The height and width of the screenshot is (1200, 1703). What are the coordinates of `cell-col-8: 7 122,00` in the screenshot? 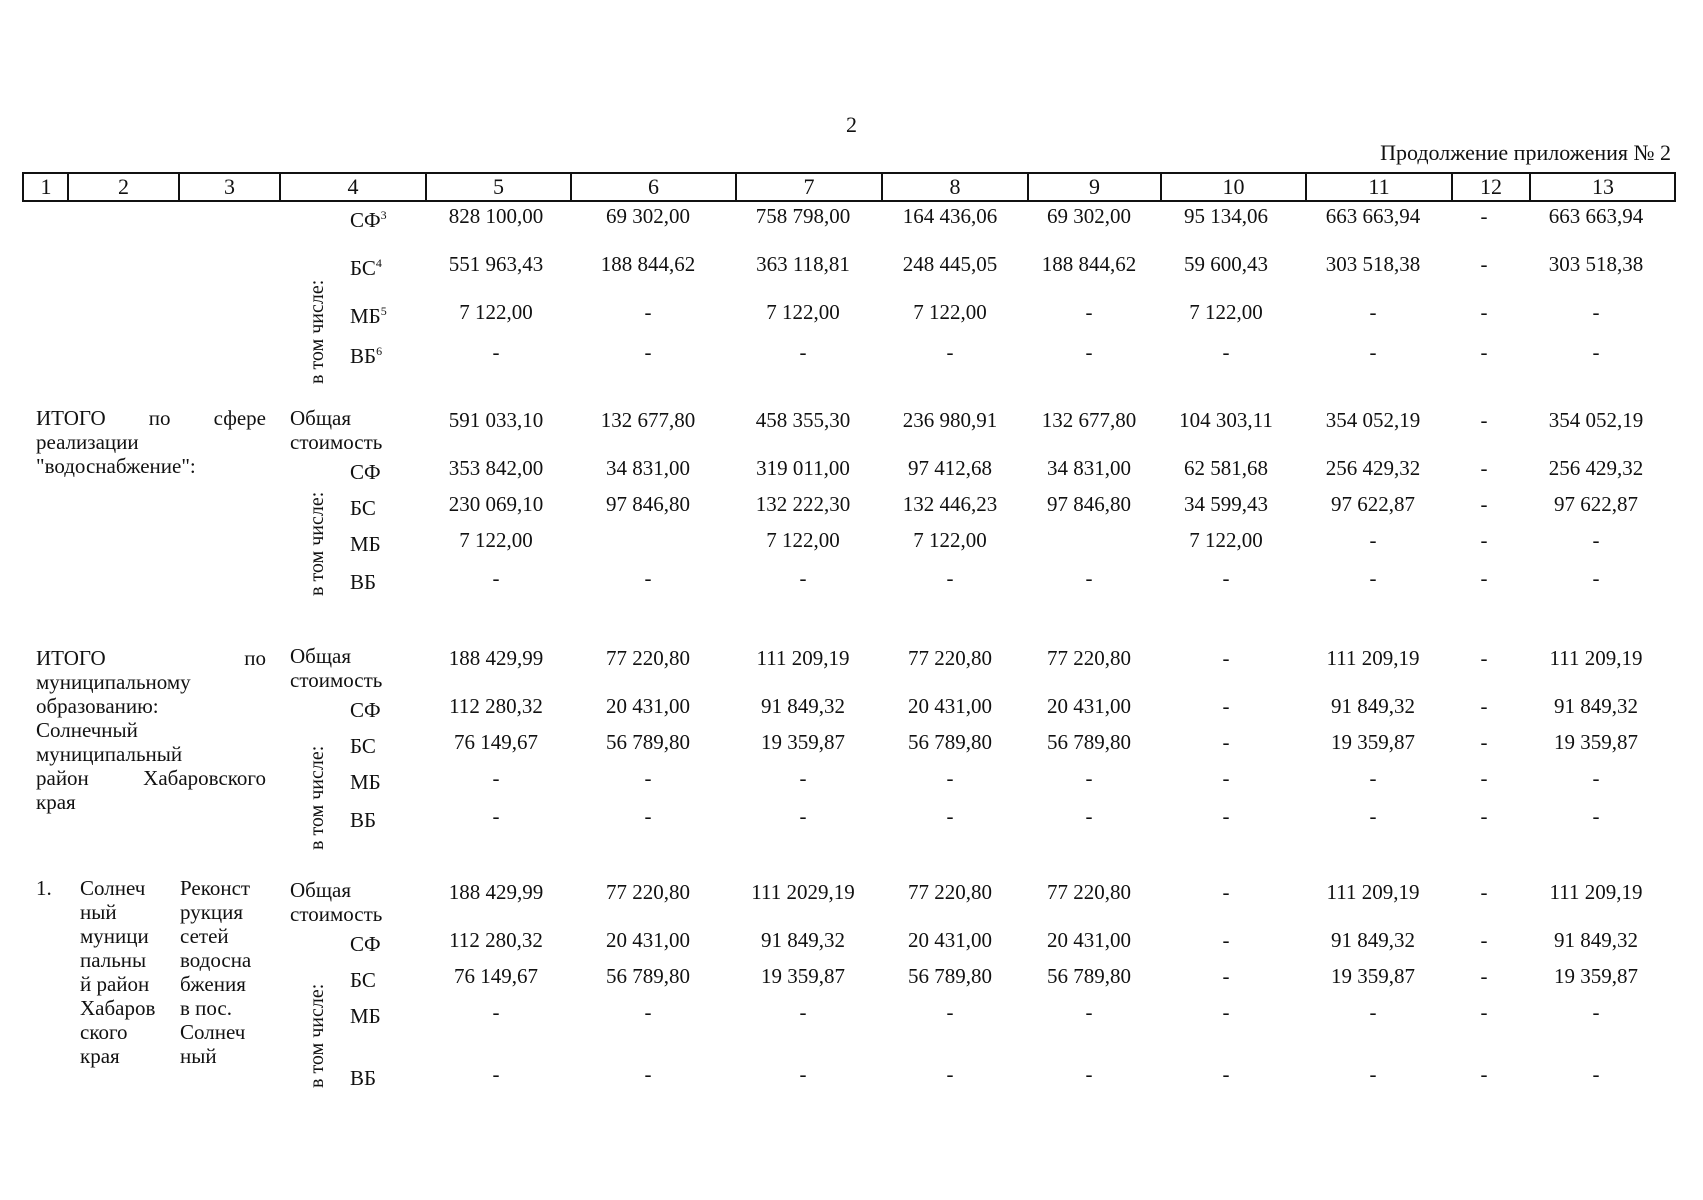 It's located at (950, 540).